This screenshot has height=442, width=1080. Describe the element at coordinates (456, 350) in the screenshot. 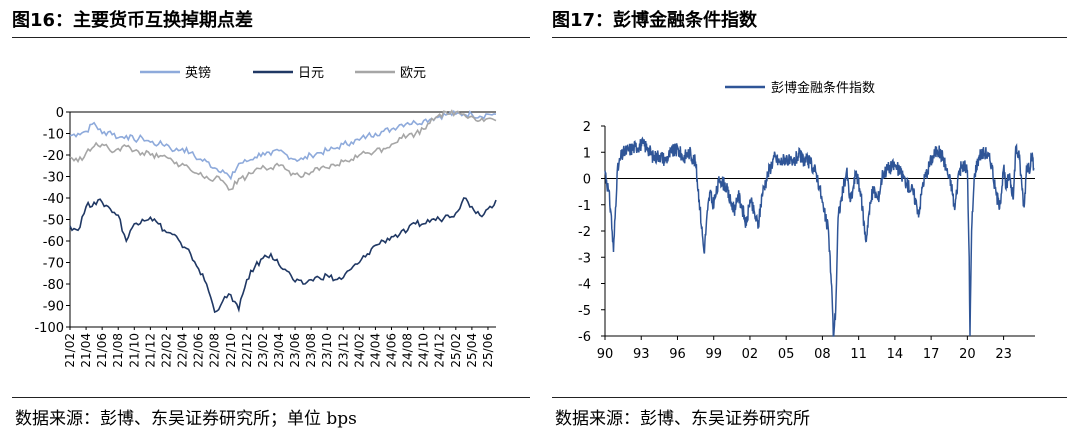

I see `x-tick-label: 25/02` at that location.